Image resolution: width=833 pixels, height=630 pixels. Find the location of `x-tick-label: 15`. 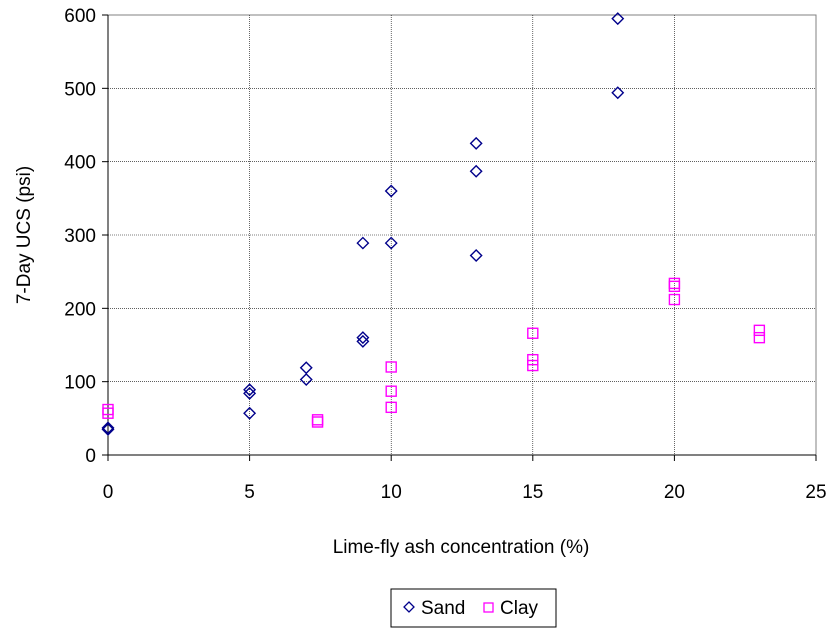

x-tick-label: 15 is located at coordinates (532, 492).